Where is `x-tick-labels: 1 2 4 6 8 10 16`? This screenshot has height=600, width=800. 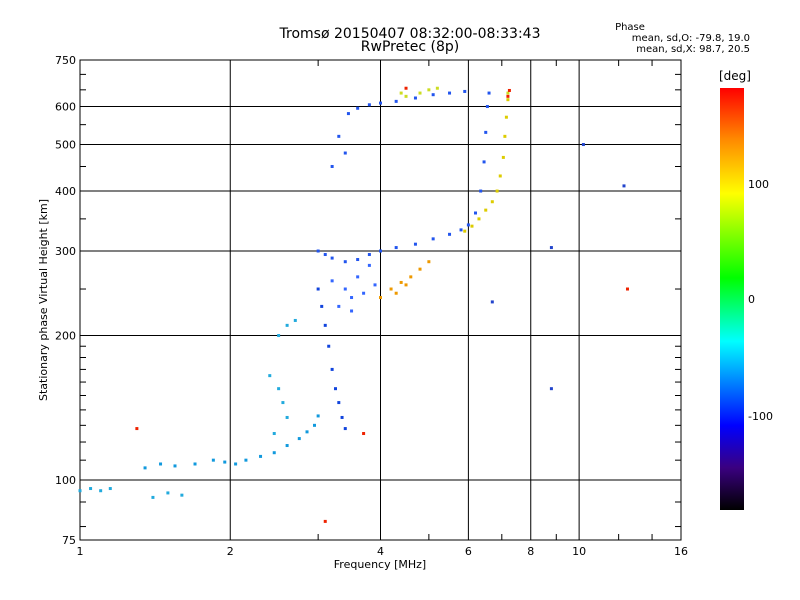
x-tick-labels: 1 2 4 6 8 10 16 is located at coordinates (383, 551).